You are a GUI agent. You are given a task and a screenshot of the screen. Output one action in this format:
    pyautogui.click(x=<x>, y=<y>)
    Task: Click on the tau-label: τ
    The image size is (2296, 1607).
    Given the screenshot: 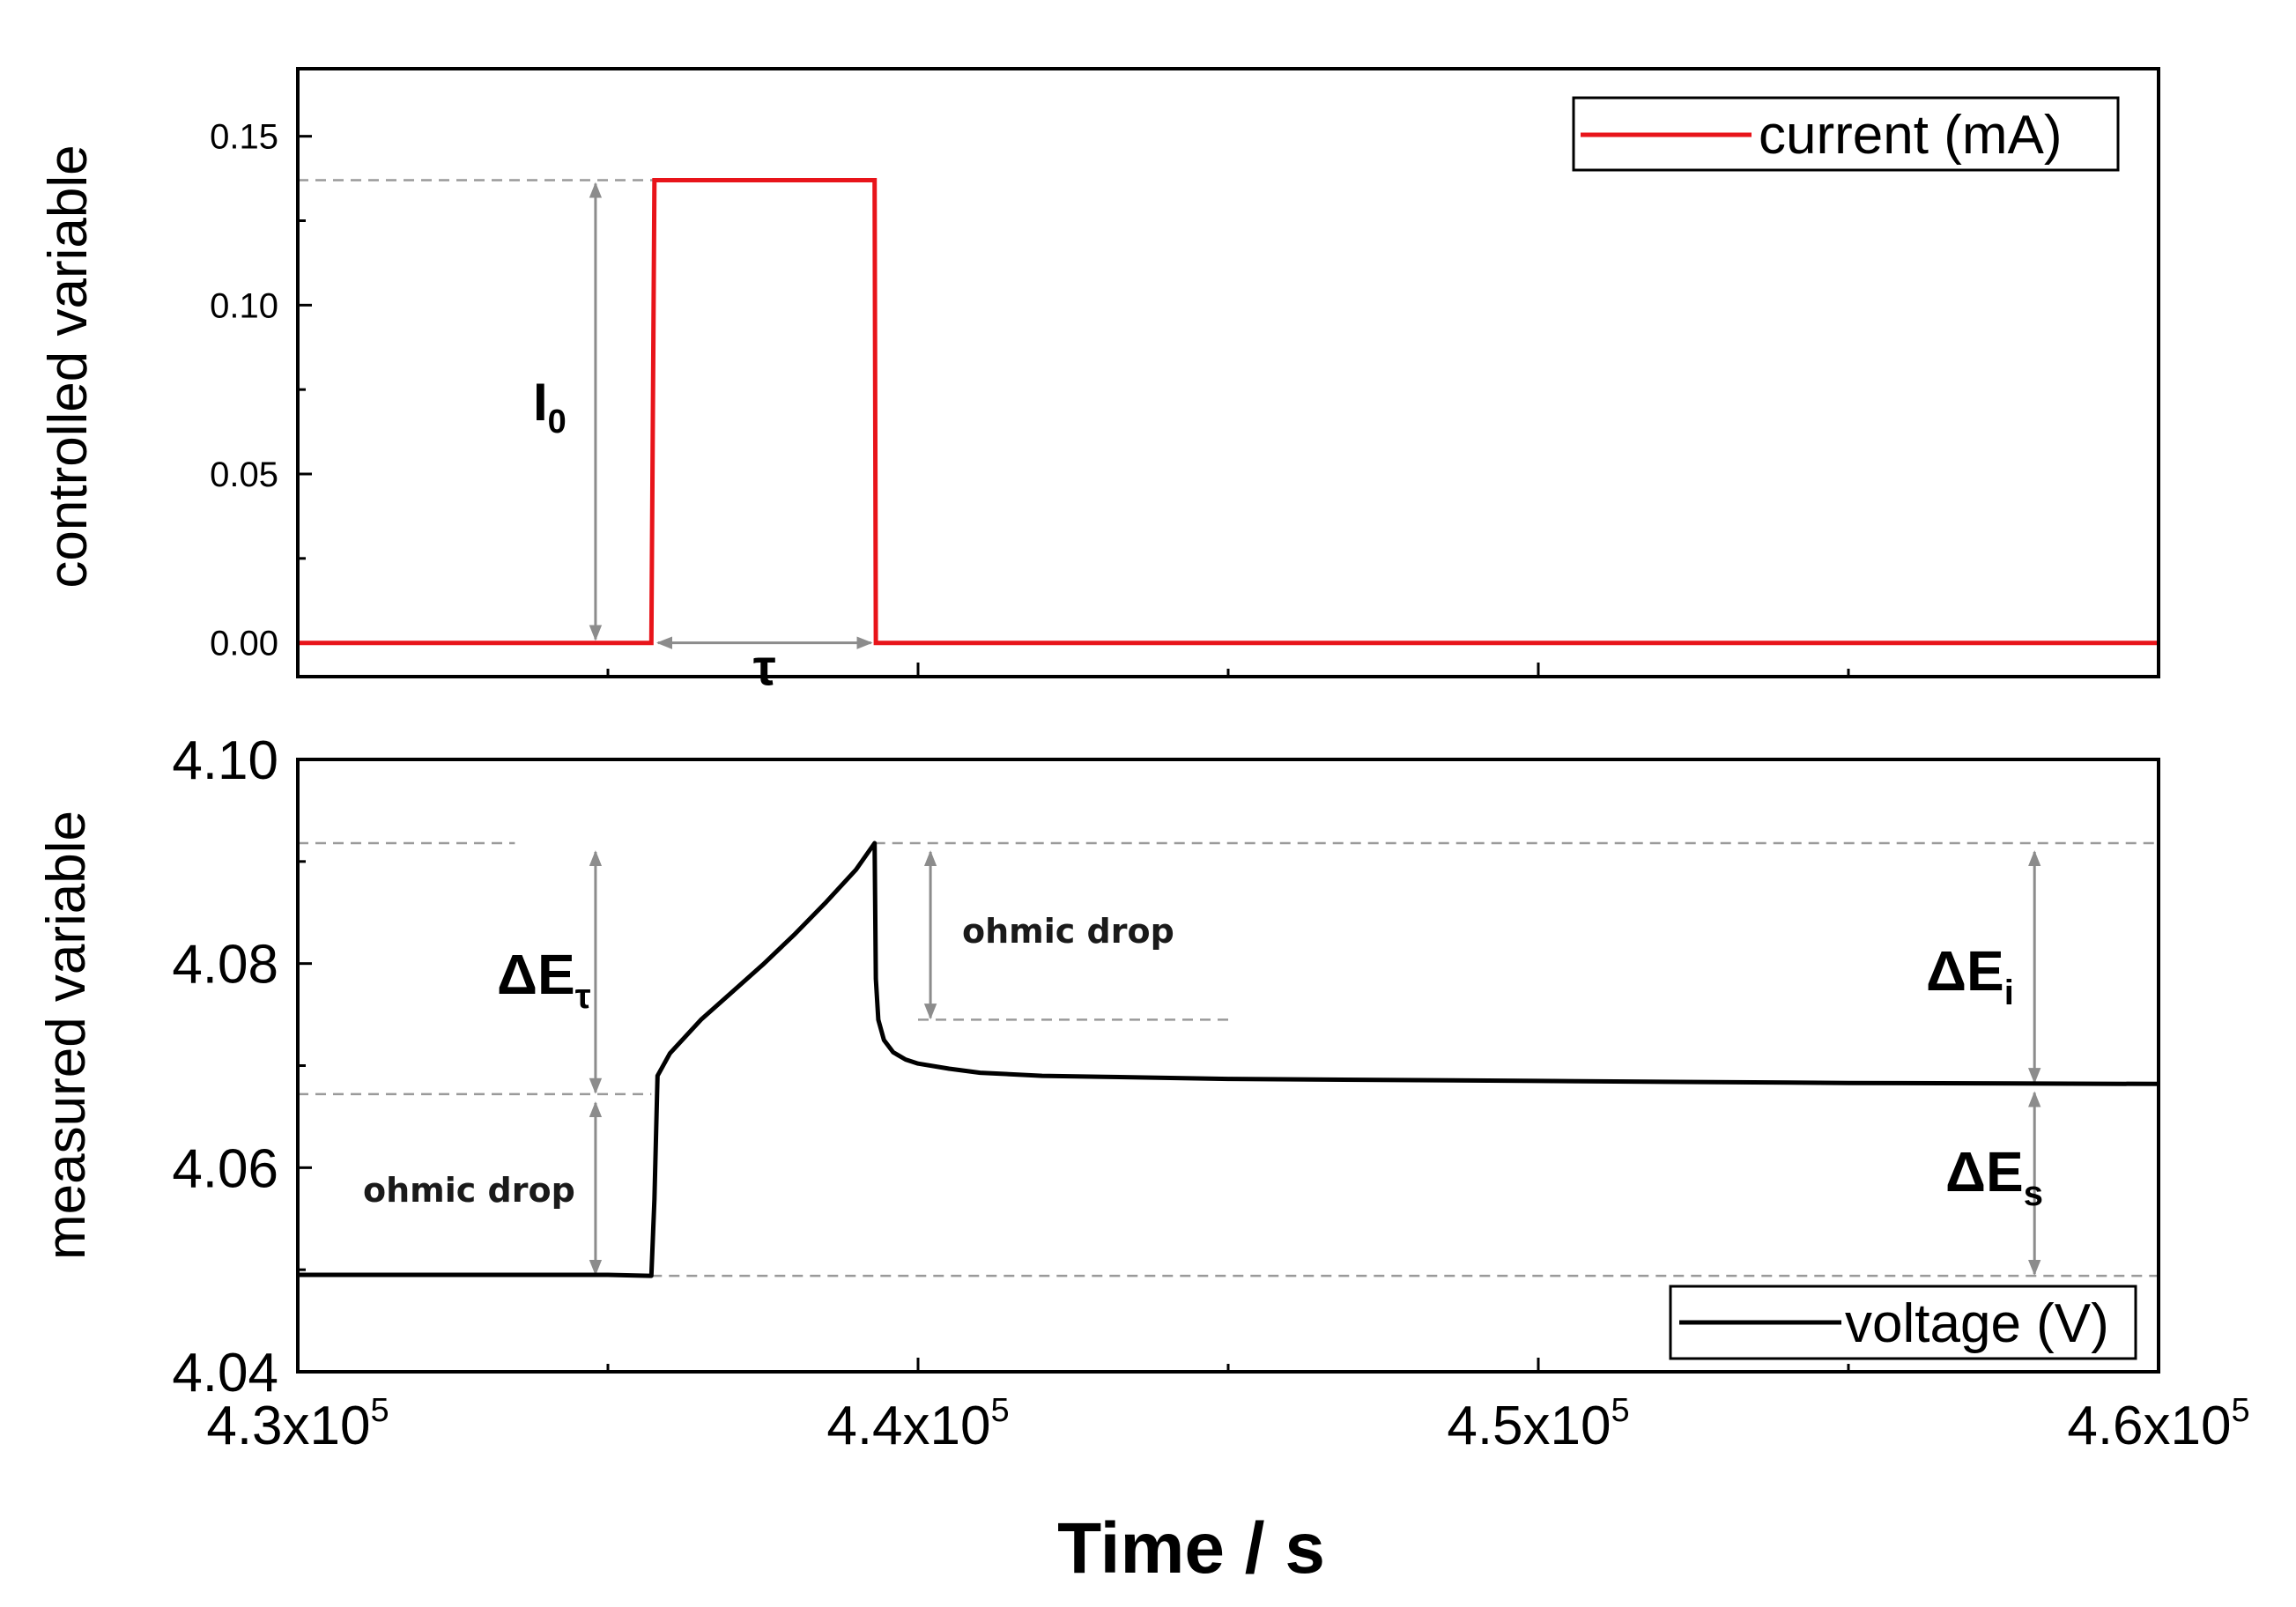 What is the action you would take?
    pyautogui.click(x=764, y=668)
    